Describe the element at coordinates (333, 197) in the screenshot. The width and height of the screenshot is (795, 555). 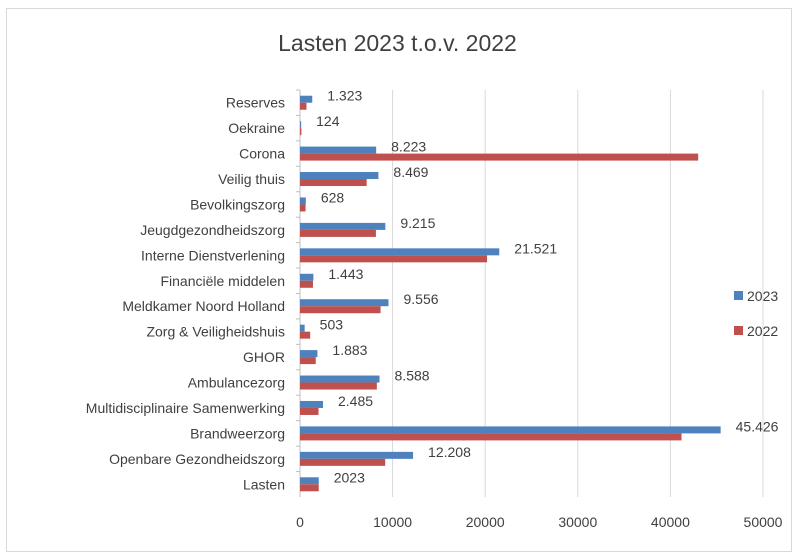
I see `data-label: 628` at that location.